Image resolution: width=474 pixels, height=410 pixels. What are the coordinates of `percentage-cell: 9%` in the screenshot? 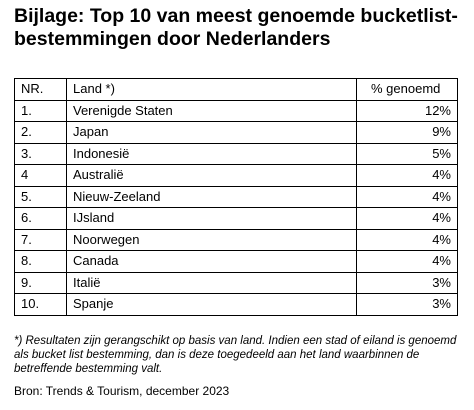 It's located at (407, 132).